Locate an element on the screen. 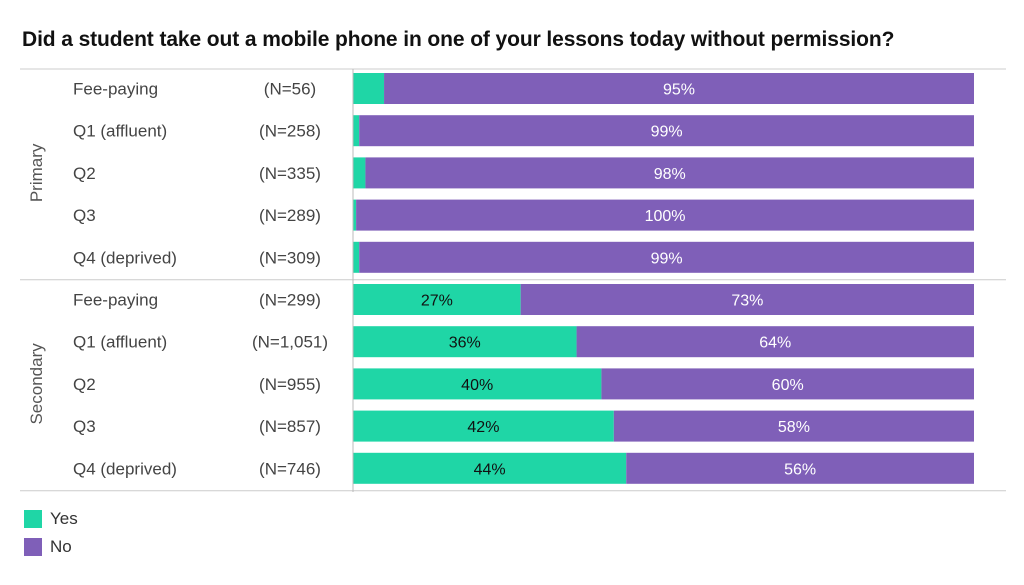  group-label-secondary: Secondary is located at coordinates (36, 384).